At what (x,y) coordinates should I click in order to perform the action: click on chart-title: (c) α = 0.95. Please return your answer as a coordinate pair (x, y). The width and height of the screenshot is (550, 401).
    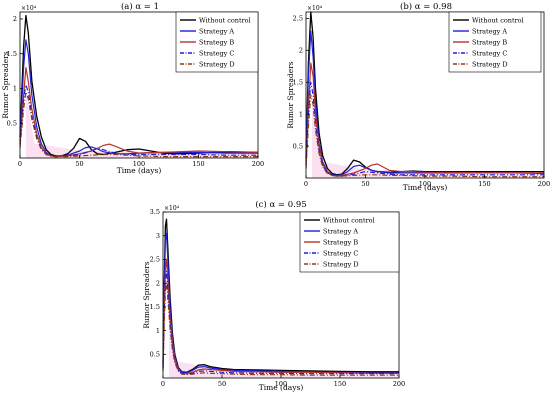
    Looking at the image, I should click on (280, 204).